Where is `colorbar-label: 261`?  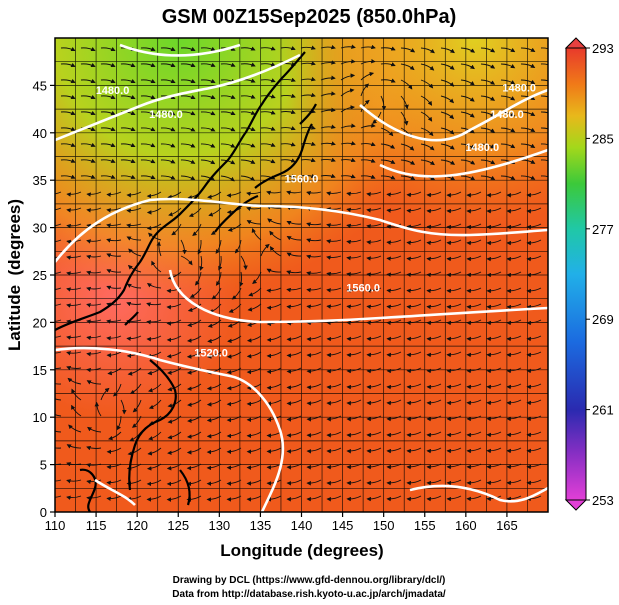 colorbar-label: 261 is located at coordinates (603, 410).